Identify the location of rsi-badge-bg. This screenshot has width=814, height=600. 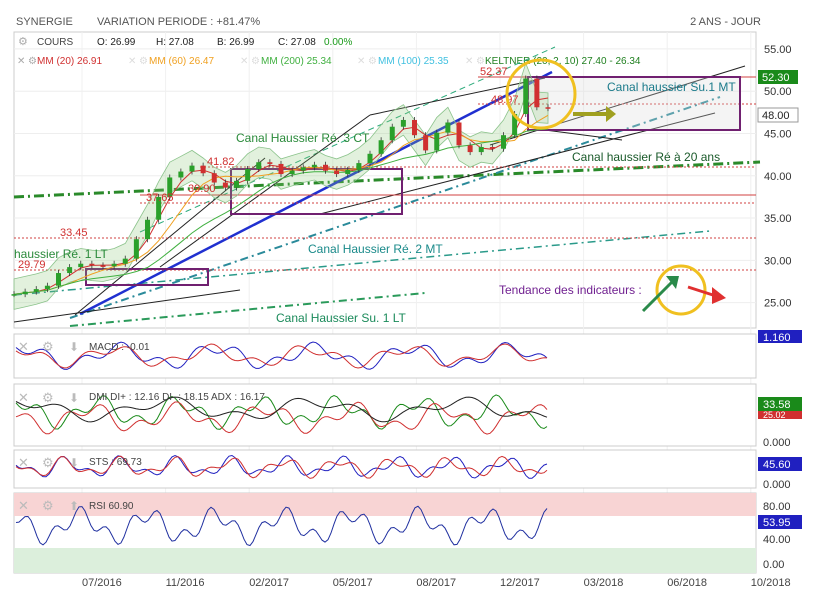
(780, 522).